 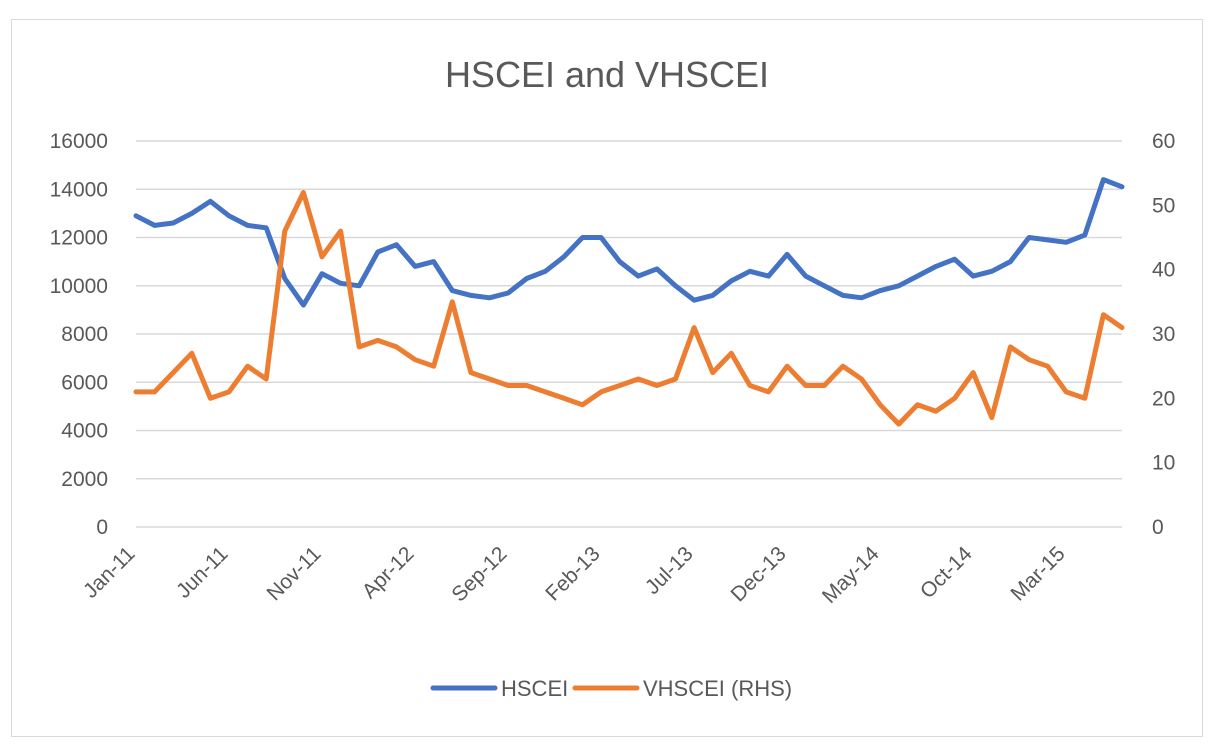 What do you see at coordinates (388, 572) in the screenshot?
I see `x-tick-label: Apr-12` at bounding box center [388, 572].